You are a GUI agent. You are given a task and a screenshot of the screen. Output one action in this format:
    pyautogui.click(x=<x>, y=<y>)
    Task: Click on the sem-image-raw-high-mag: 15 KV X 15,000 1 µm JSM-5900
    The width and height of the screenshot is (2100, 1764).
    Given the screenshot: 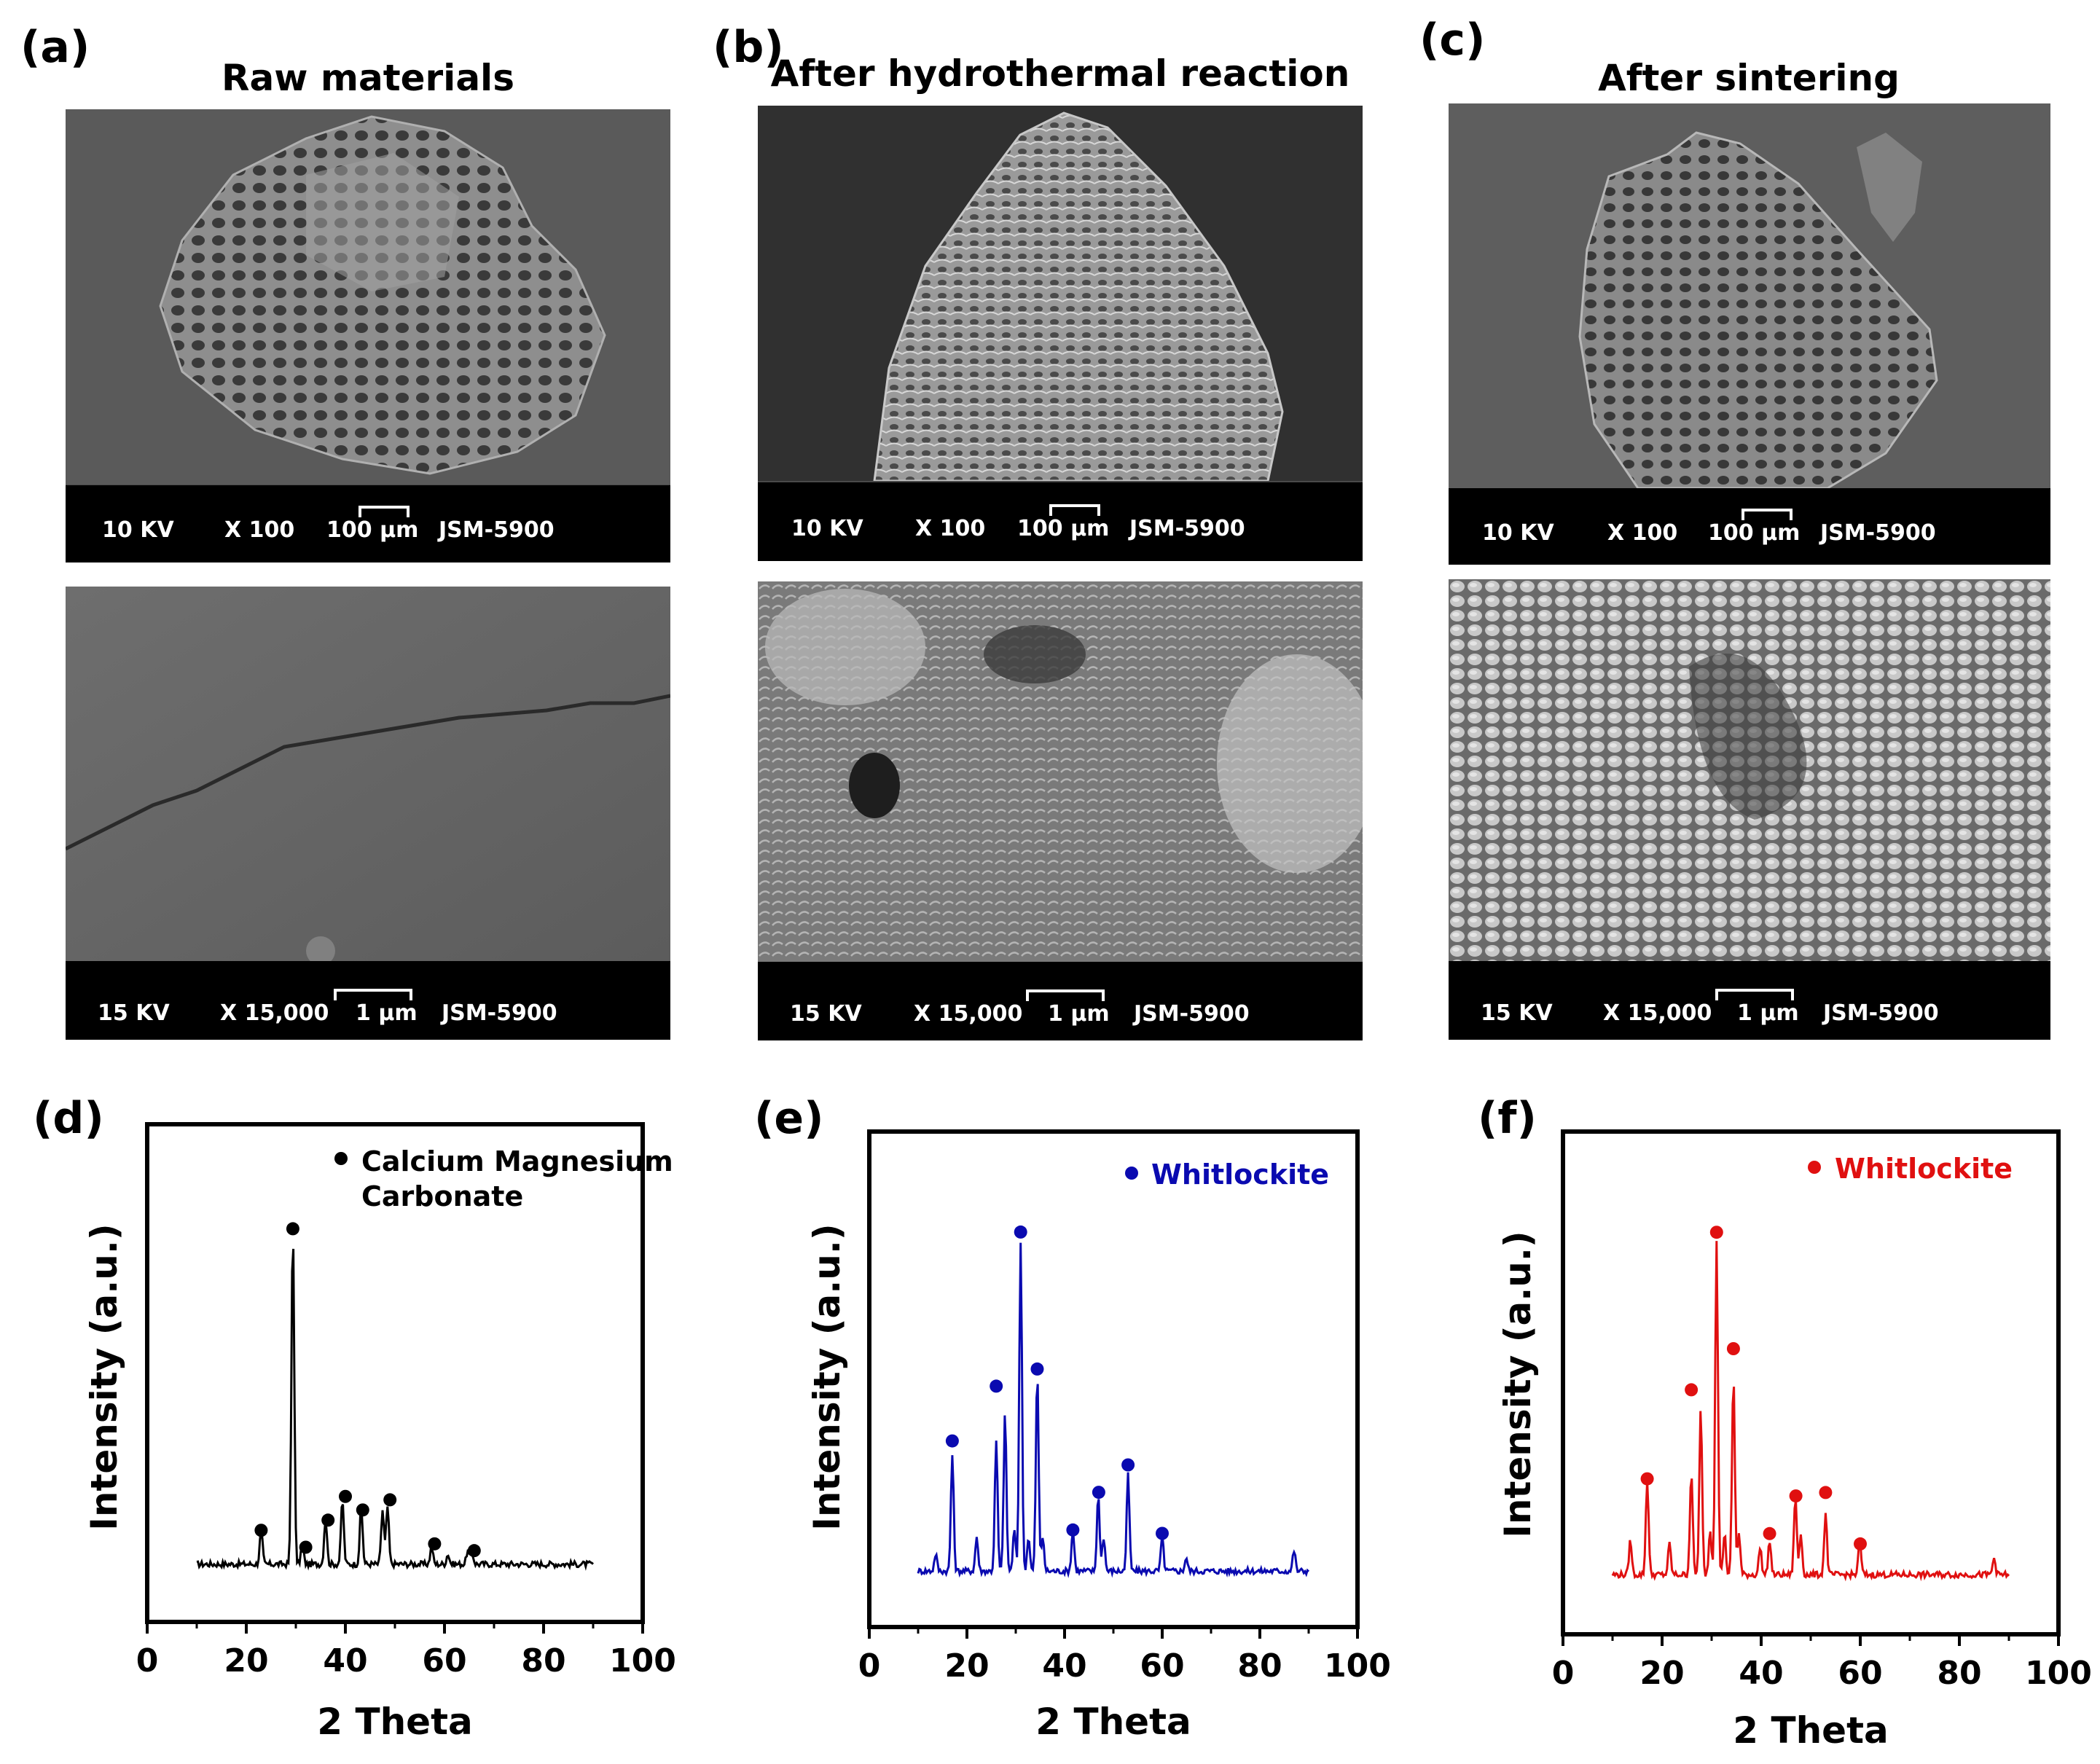 What is the action you would take?
    pyautogui.click(x=368, y=813)
    